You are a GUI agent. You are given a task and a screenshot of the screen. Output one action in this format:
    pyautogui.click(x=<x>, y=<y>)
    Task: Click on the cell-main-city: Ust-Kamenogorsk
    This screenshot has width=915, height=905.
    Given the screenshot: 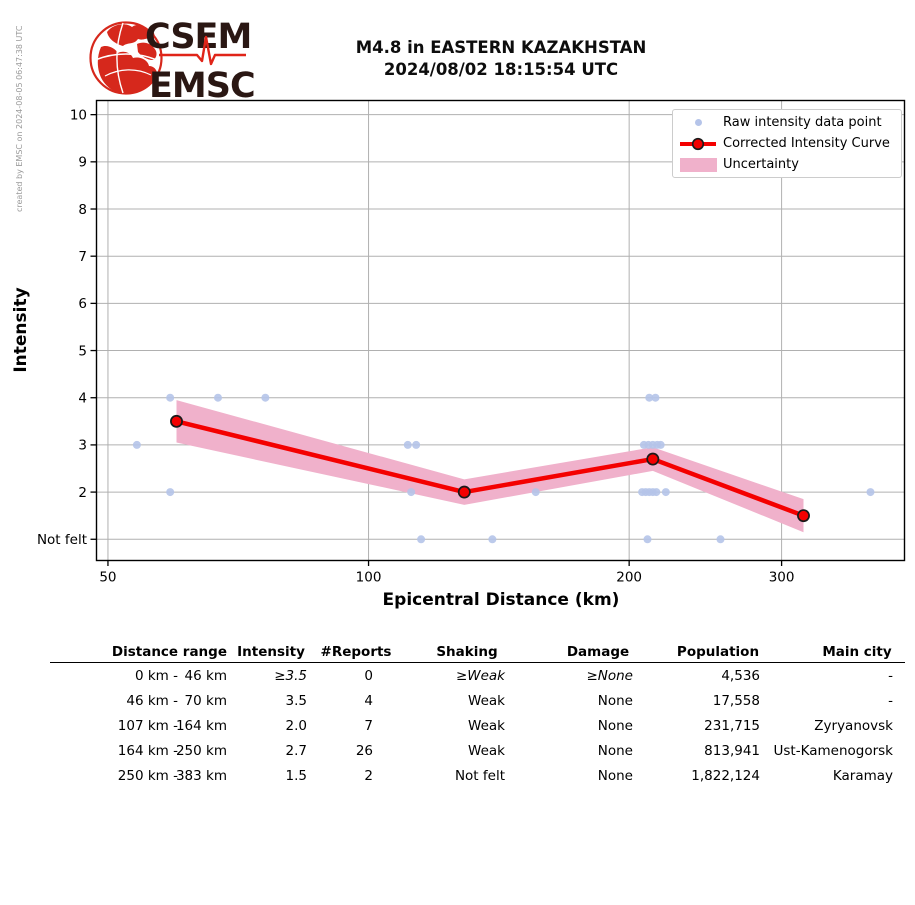 What is the action you would take?
    pyautogui.click(x=833, y=751)
    